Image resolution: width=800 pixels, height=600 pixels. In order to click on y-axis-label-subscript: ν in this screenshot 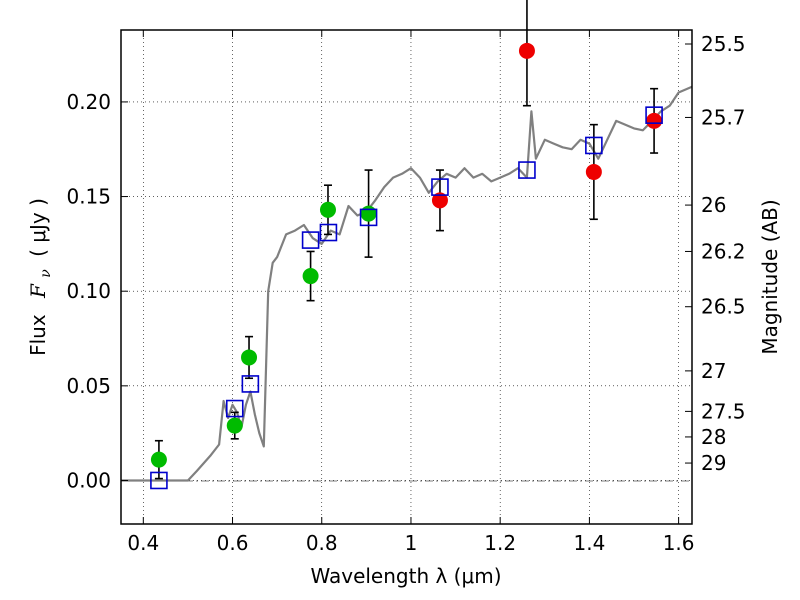, I will do `click(46, 273)`.